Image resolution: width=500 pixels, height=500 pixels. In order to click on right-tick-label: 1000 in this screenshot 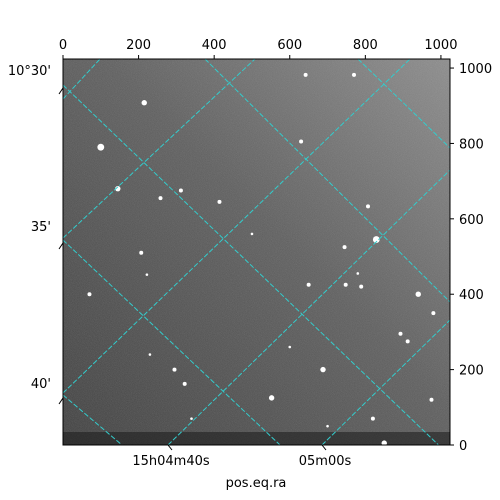, I will do `click(475, 69)`.